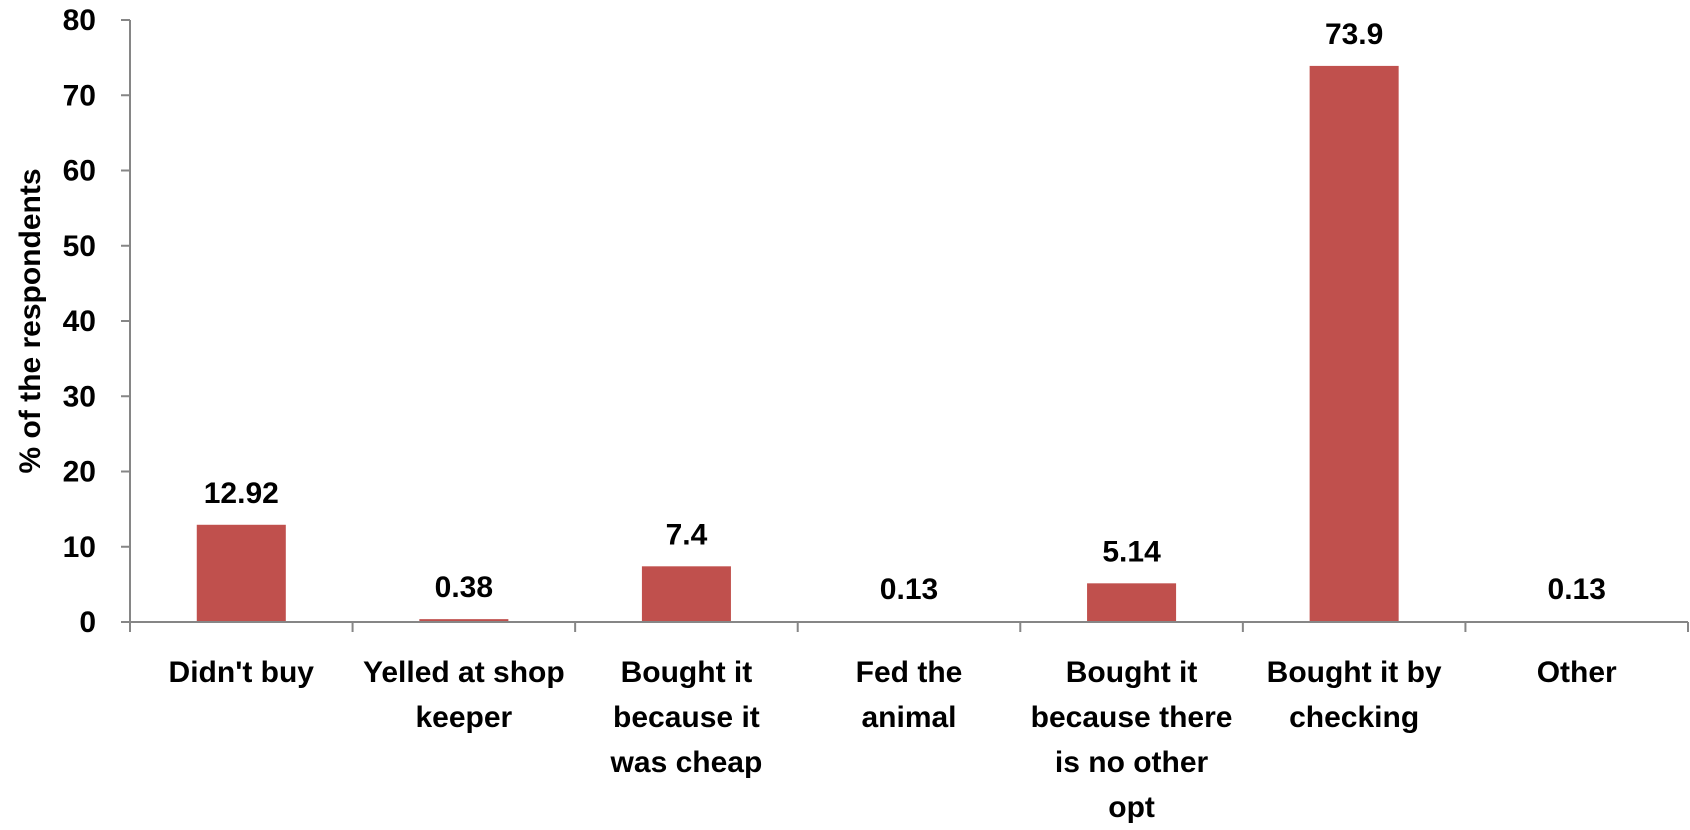 The image size is (1690, 830). Describe the element at coordinates (908, 717) in the screenshot. I see `category-label-line: animal` at that location.